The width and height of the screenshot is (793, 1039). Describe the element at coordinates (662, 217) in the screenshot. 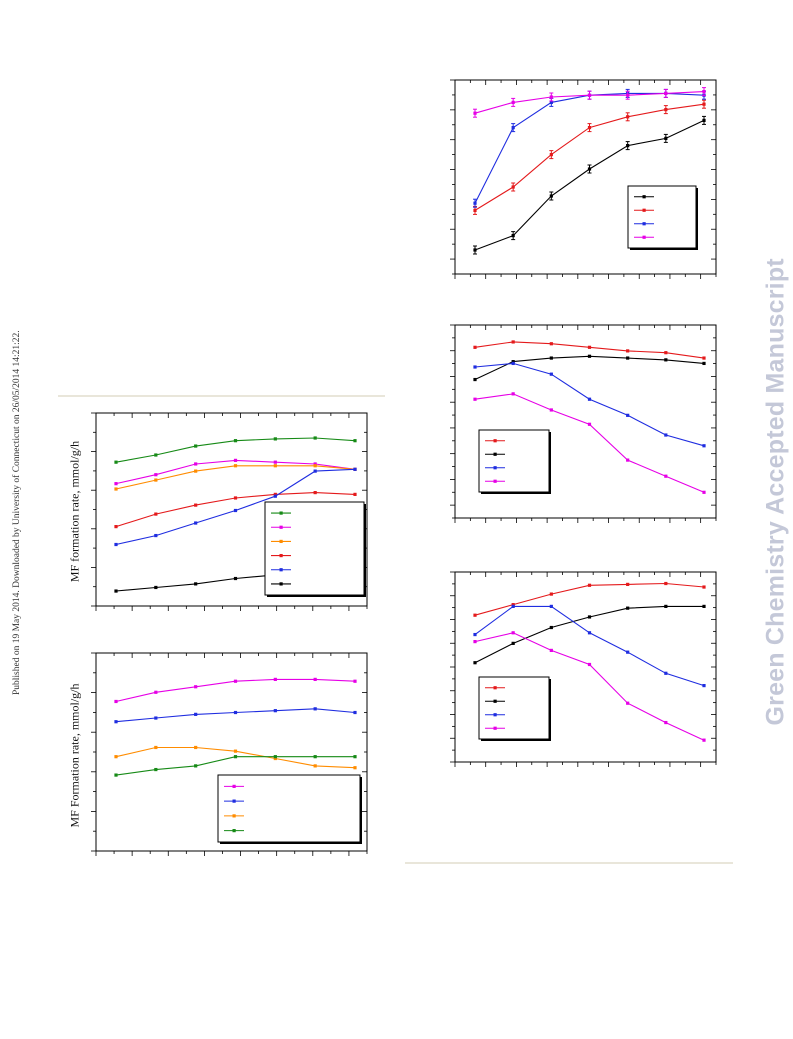

I see `right-top-legend` at that location.